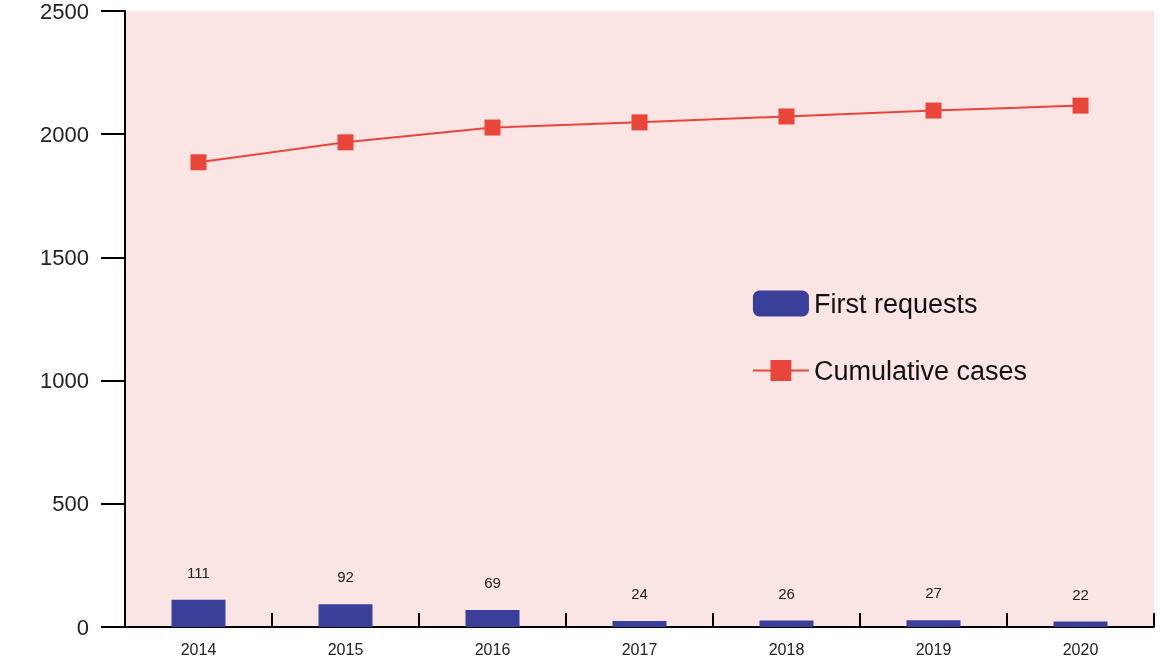  What do you see at coordinates (933, 649) in the screenshot?
I see `x-tick-label: 2019` at bounding box center [933, 649].